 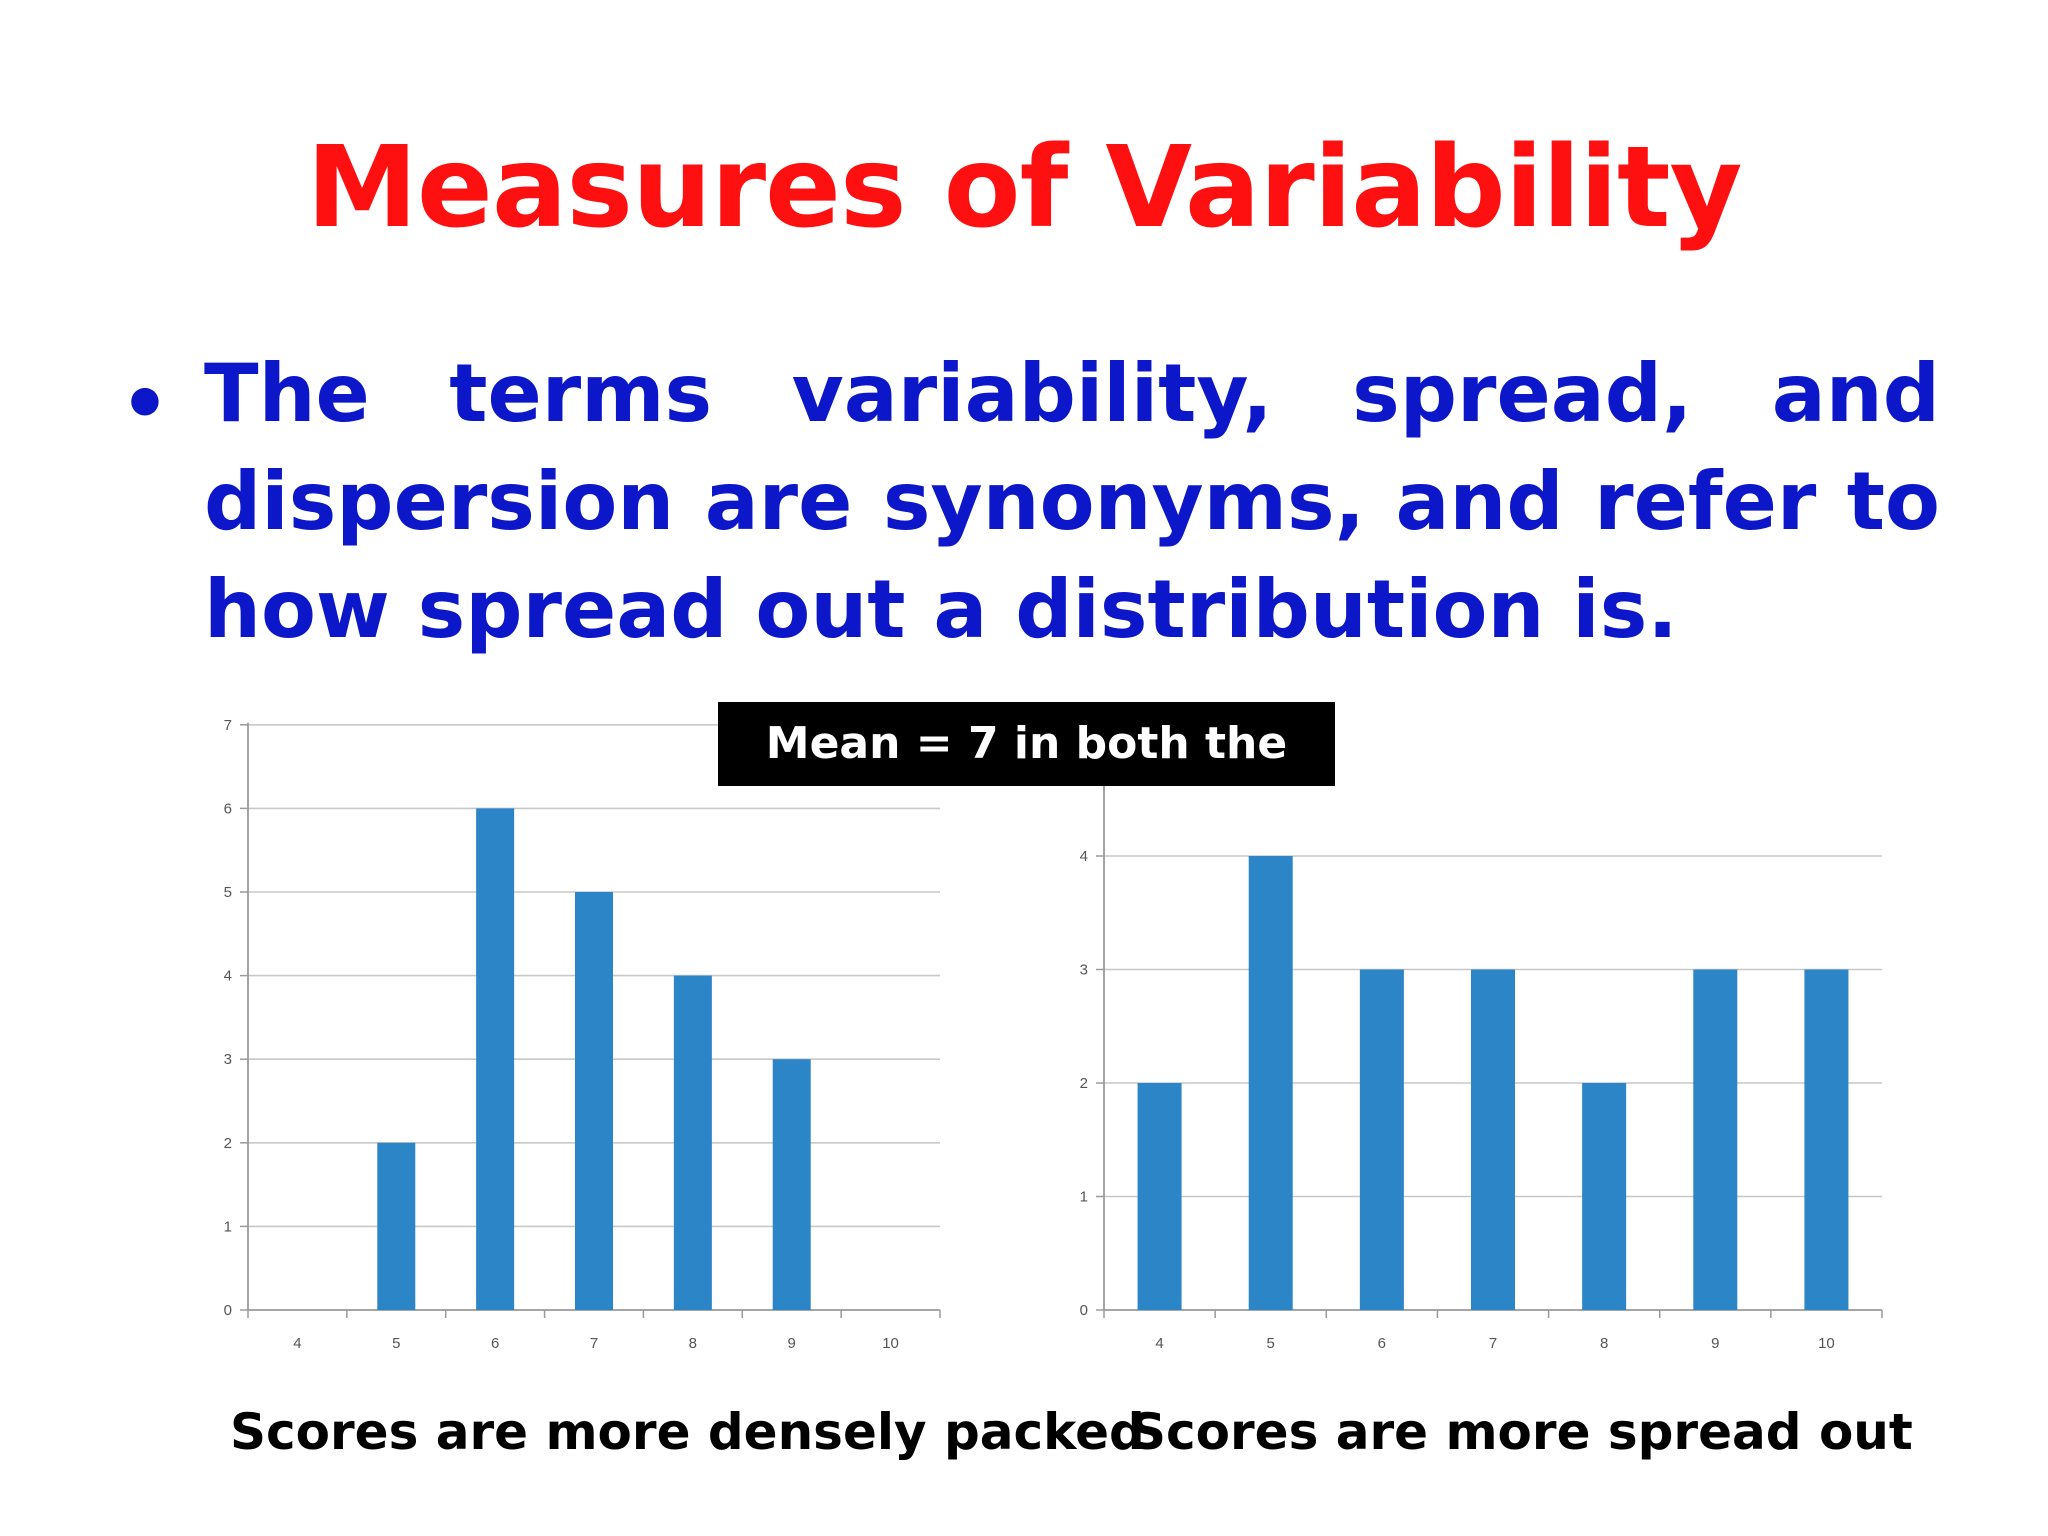 What do you see at coordinates (687, 1432) in the screenshot?
I see `caption-left: Scores are more densely packed` at bounding box center [687, 1432].